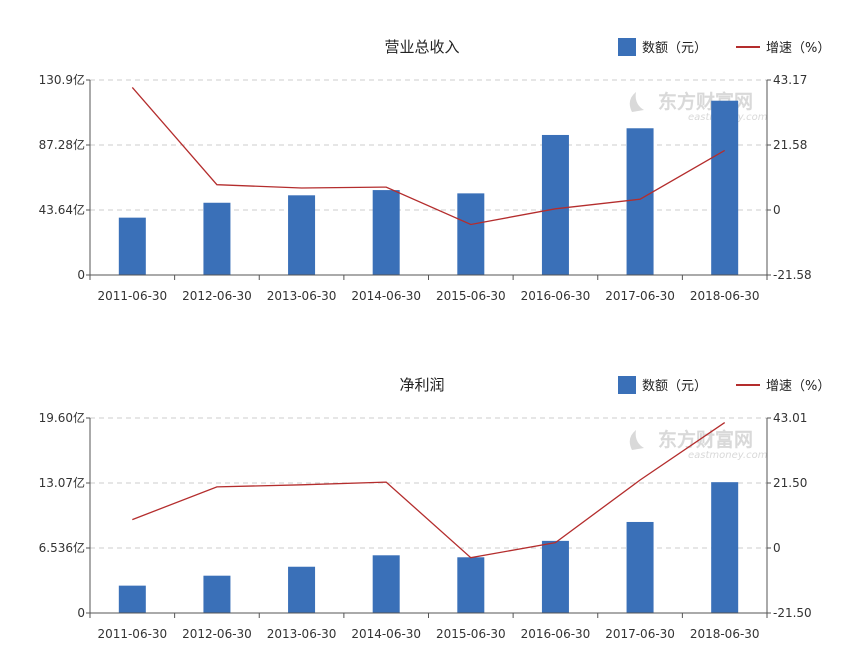 The image size is (861, 658). What do you see at coordinates (428, 547) in the screenshot?
I see `bars` at bounding box center [428, 547].